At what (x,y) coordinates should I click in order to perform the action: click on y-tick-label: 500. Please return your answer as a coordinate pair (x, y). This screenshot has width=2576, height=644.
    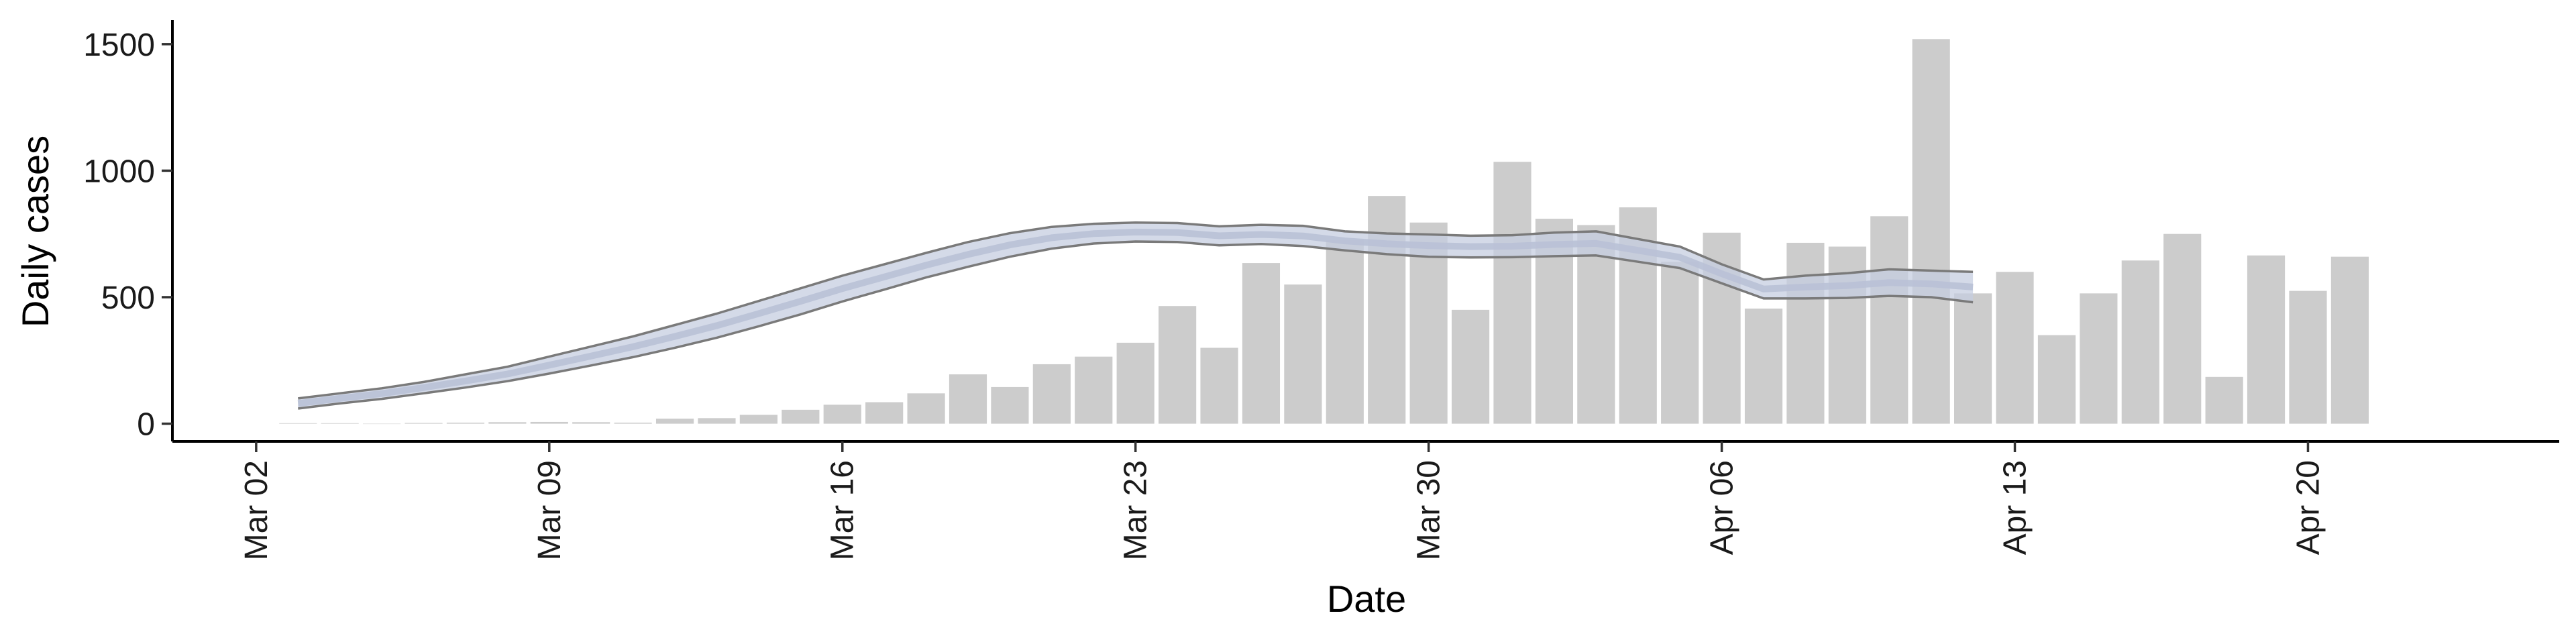
    Looking at the image, I should click on (128, 298).